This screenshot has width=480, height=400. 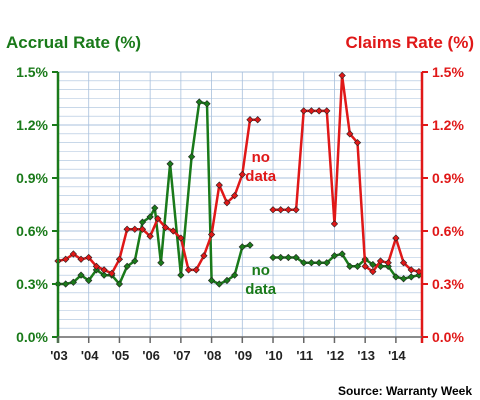 I want to click on x-tick-label: '03, so click(x=59, y=355).